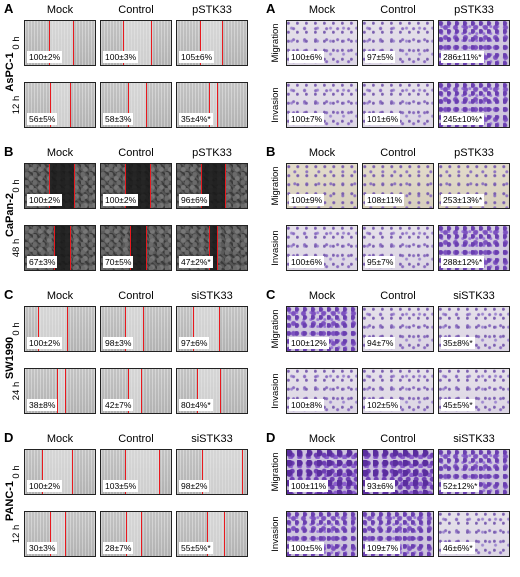 The image size is (520, 577). What do you see at coordinates (136, 472) in the screenshot?
I see `wound-image: 103±5%` at bounding box center [136, 472].